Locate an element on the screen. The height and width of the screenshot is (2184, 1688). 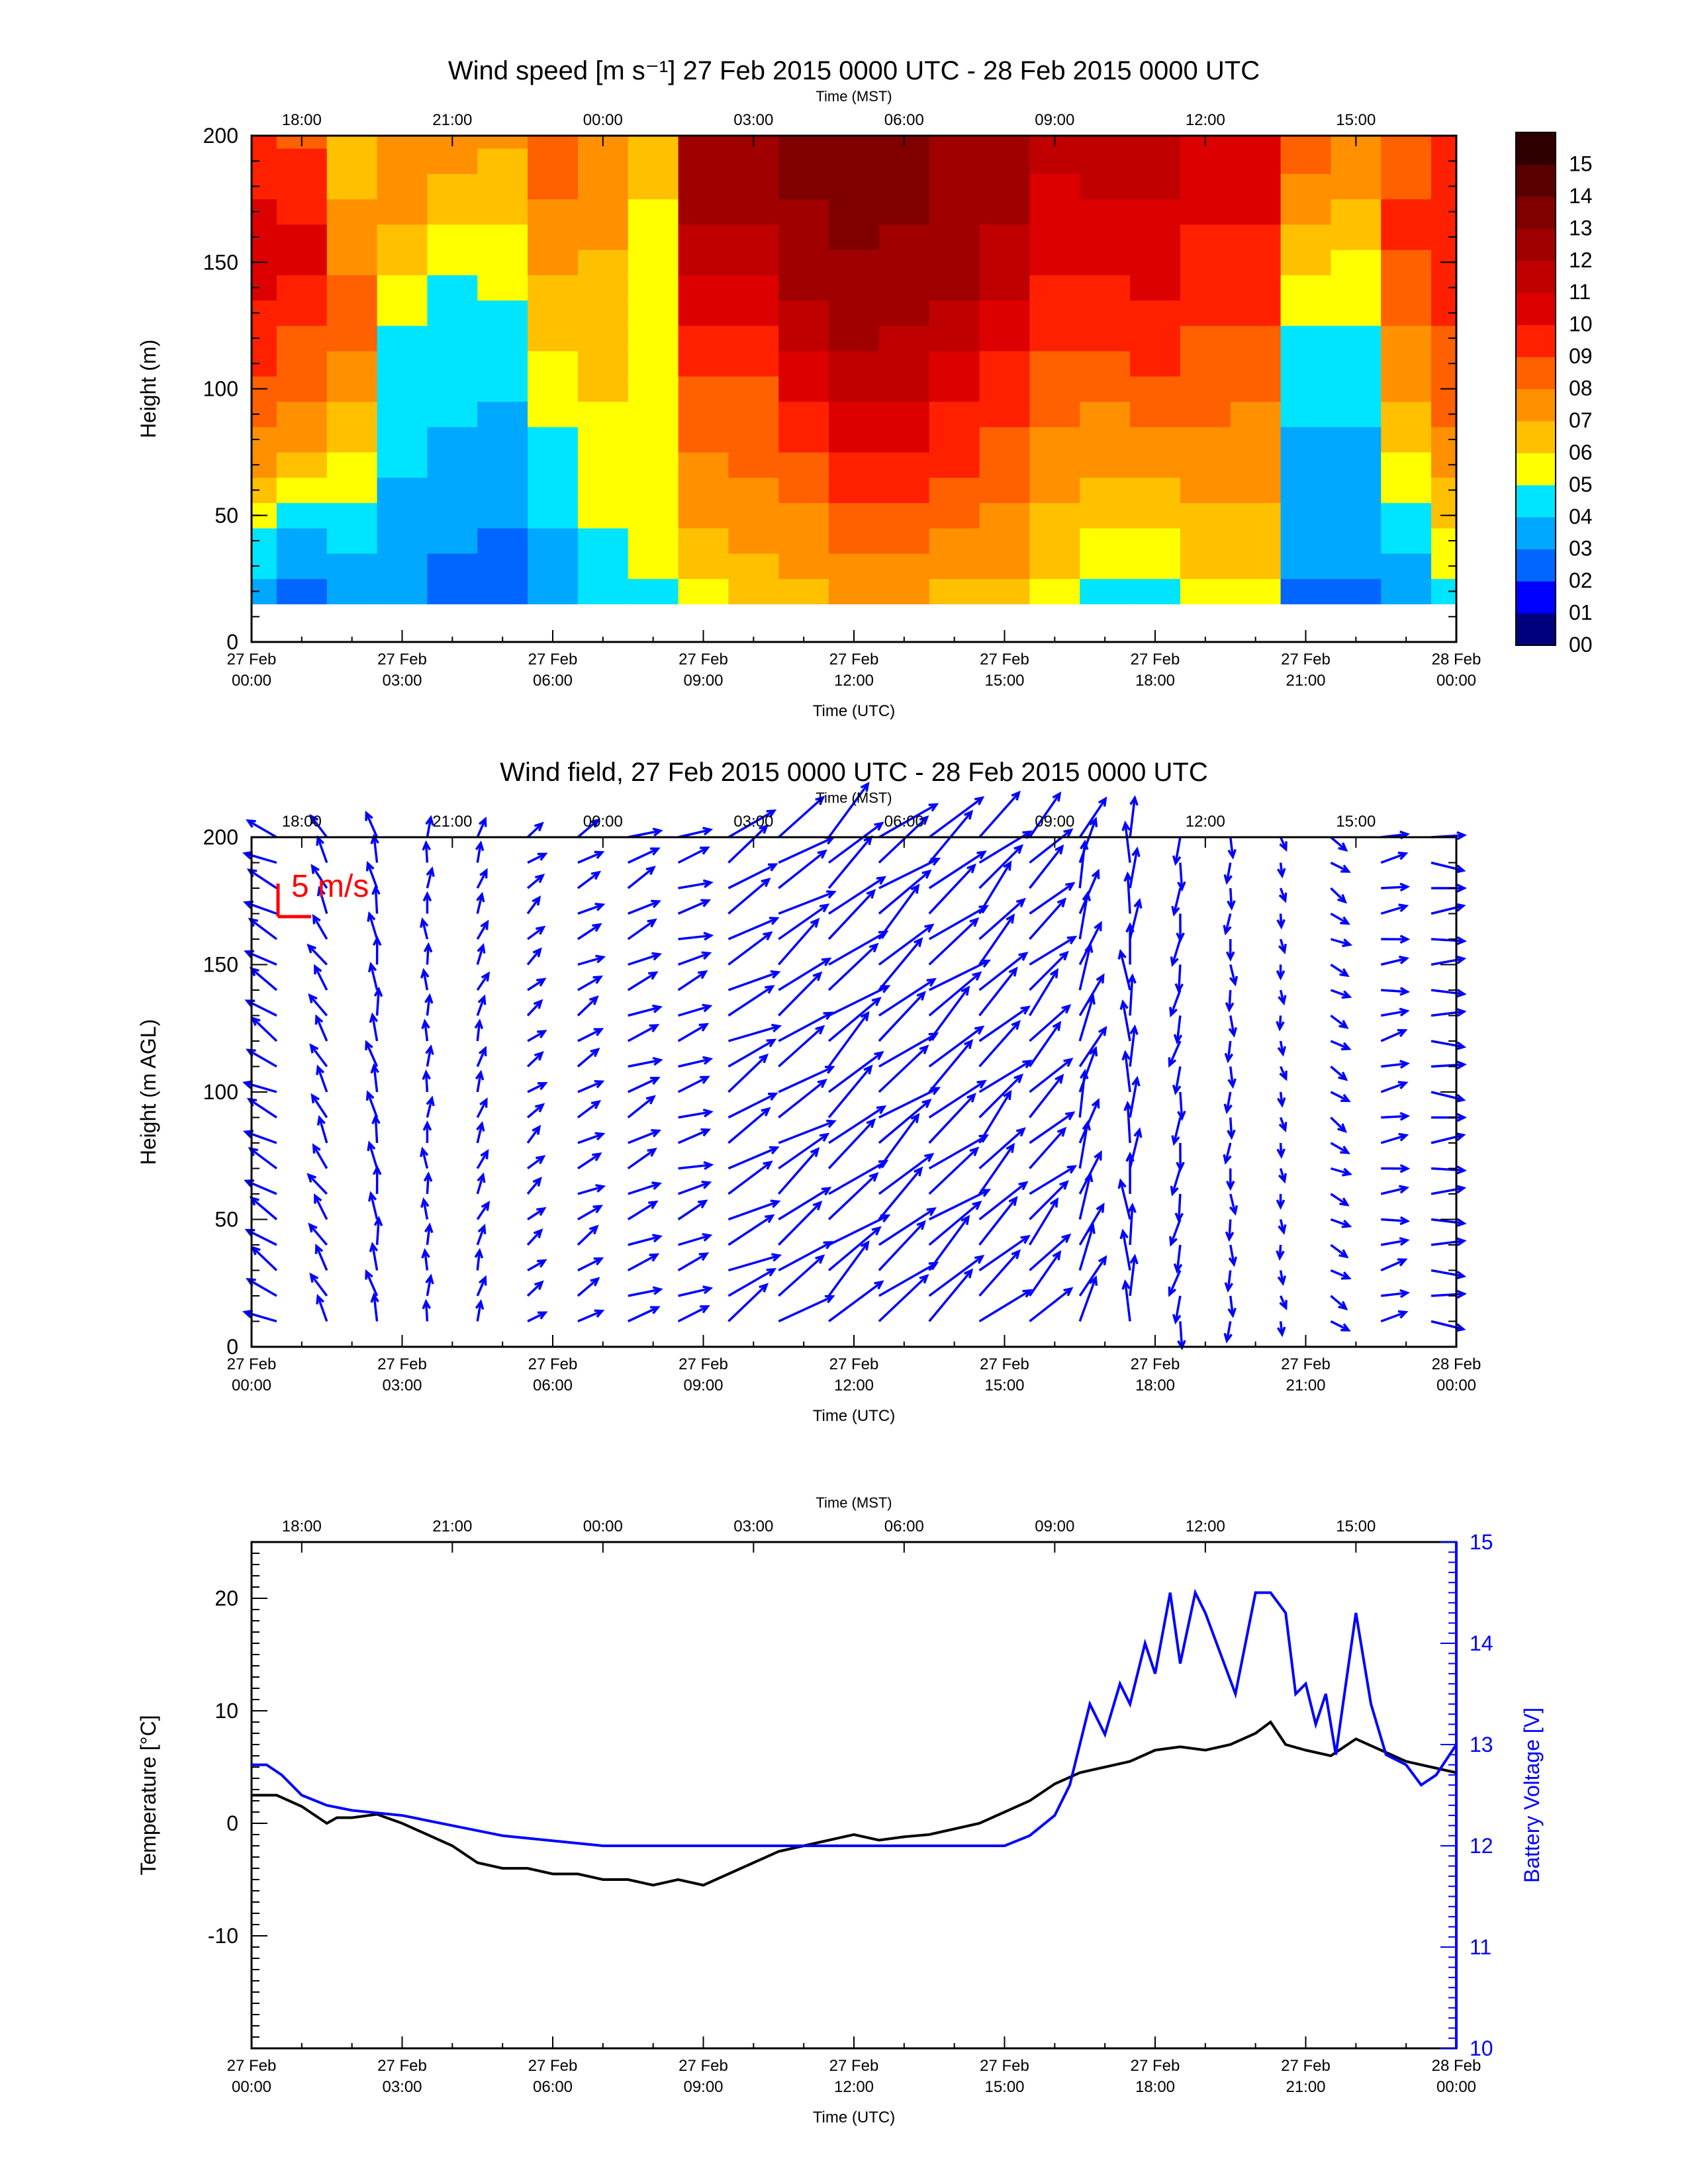
wind-field-mst-tick-label: 03:00 is located at coordinates (753, 822).